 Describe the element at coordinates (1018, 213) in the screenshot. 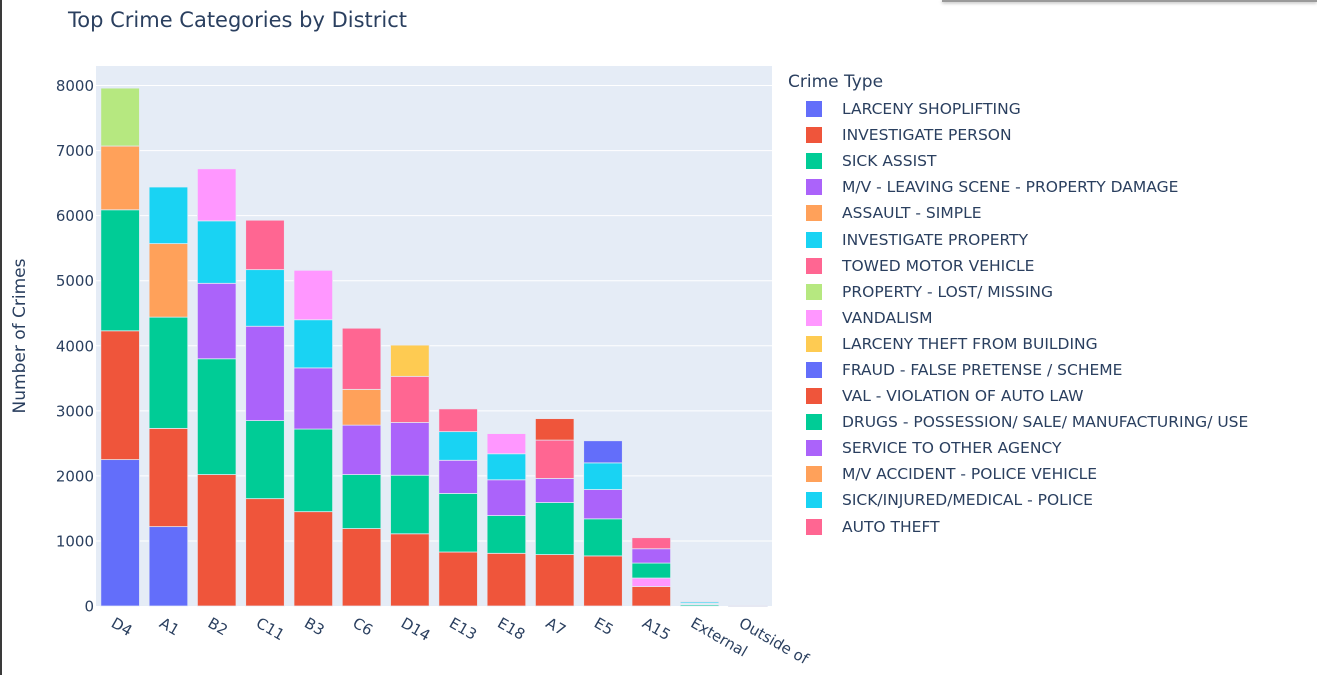

I see `legend-item: ASSAULT - SIMPLE` at that location.